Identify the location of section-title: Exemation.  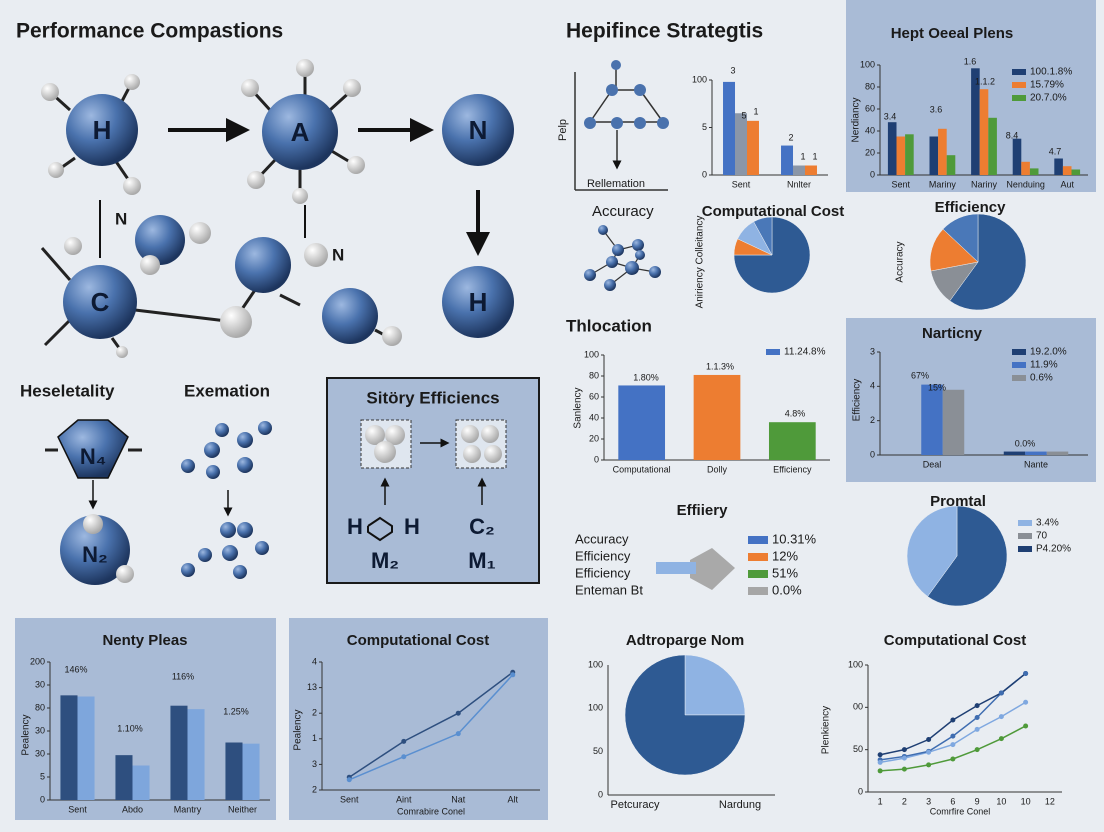
(227, 390).